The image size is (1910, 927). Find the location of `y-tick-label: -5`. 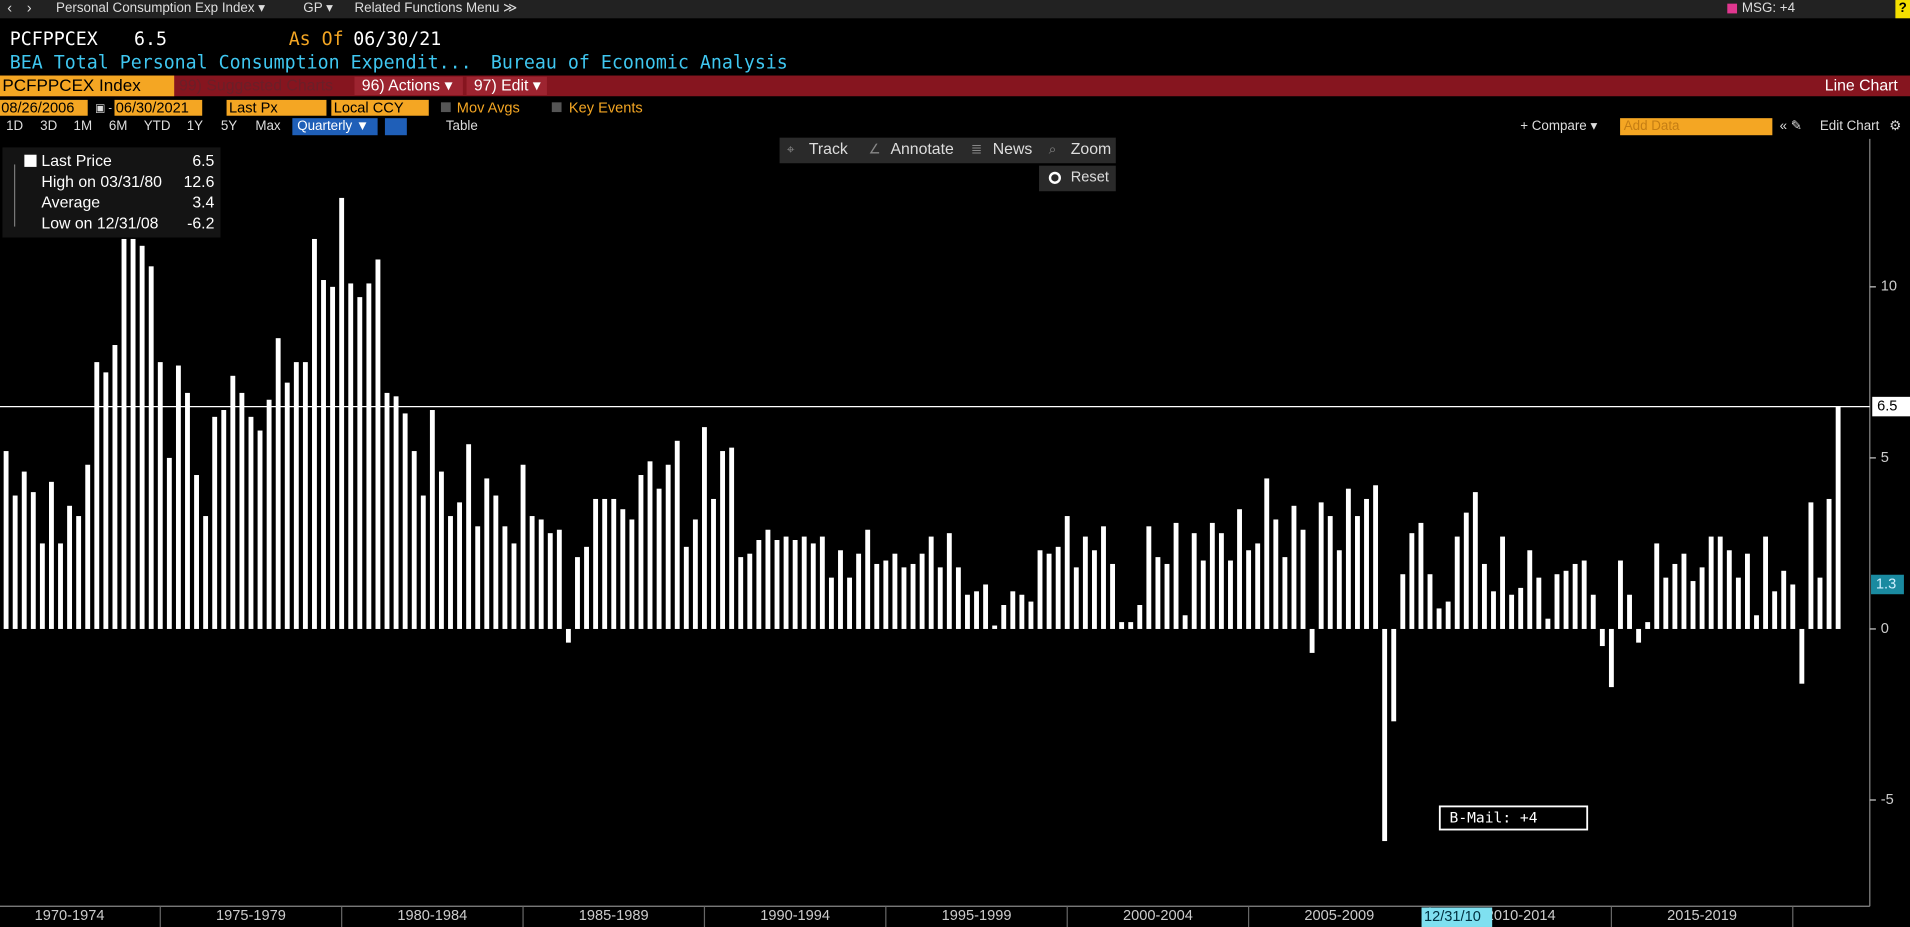

y-tick-label: -5 is located at coordinates (1887, 800).